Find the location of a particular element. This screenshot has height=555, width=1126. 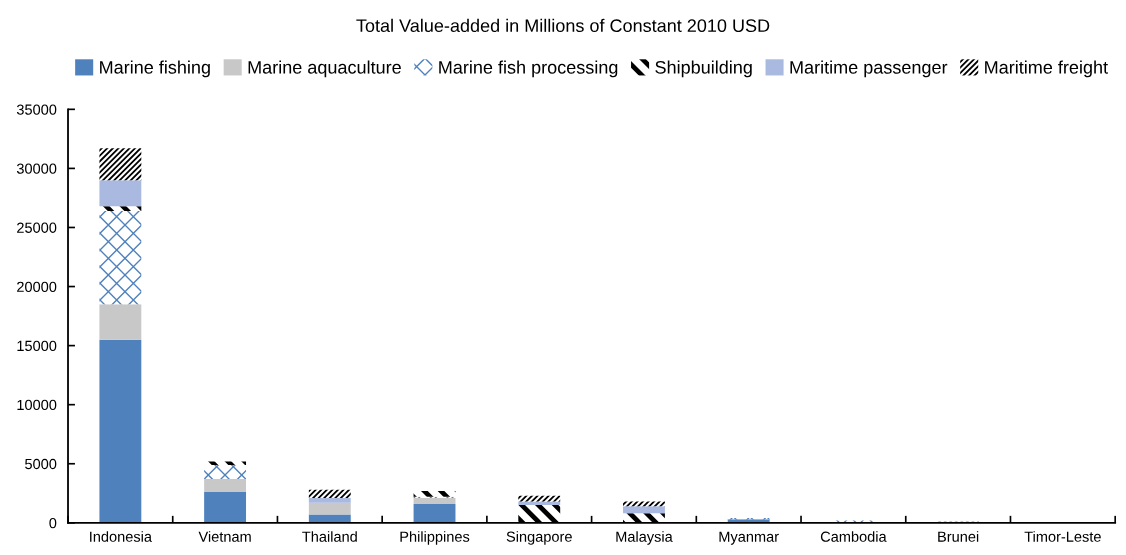

x-tick-label: Singapore is located at coordinates (539, 538).